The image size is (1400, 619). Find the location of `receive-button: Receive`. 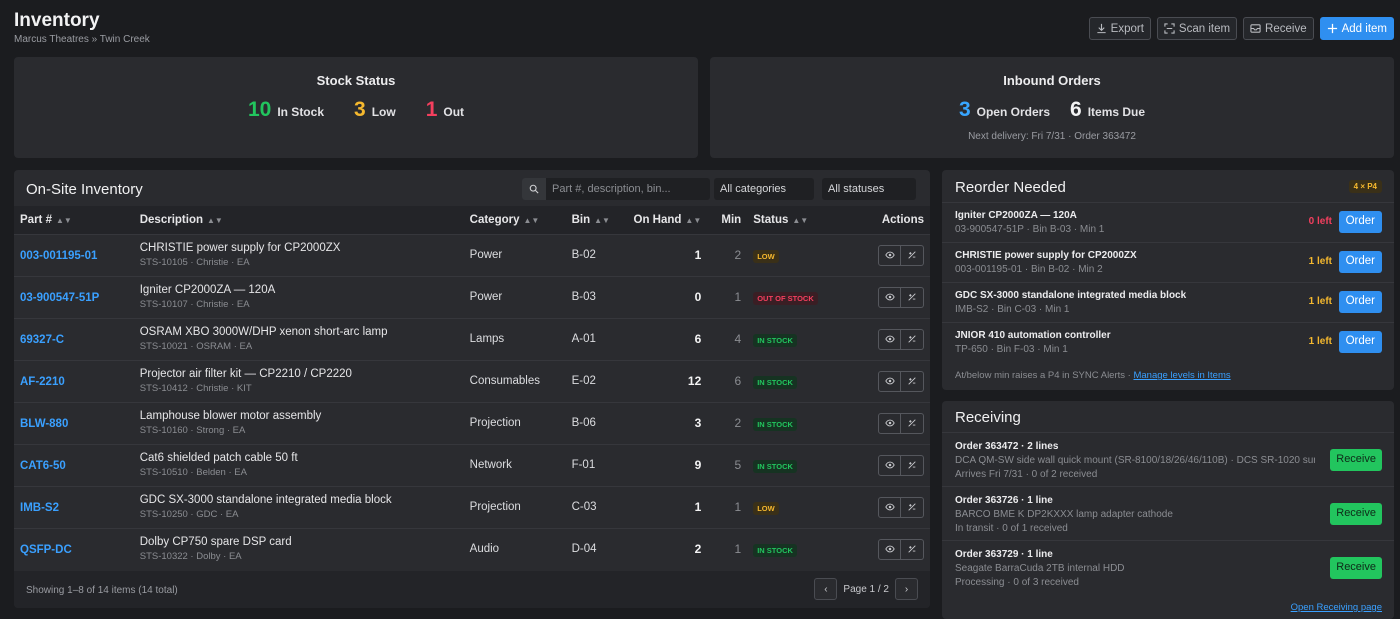

receive-button: Receive is located at coordinates (1278, 28).